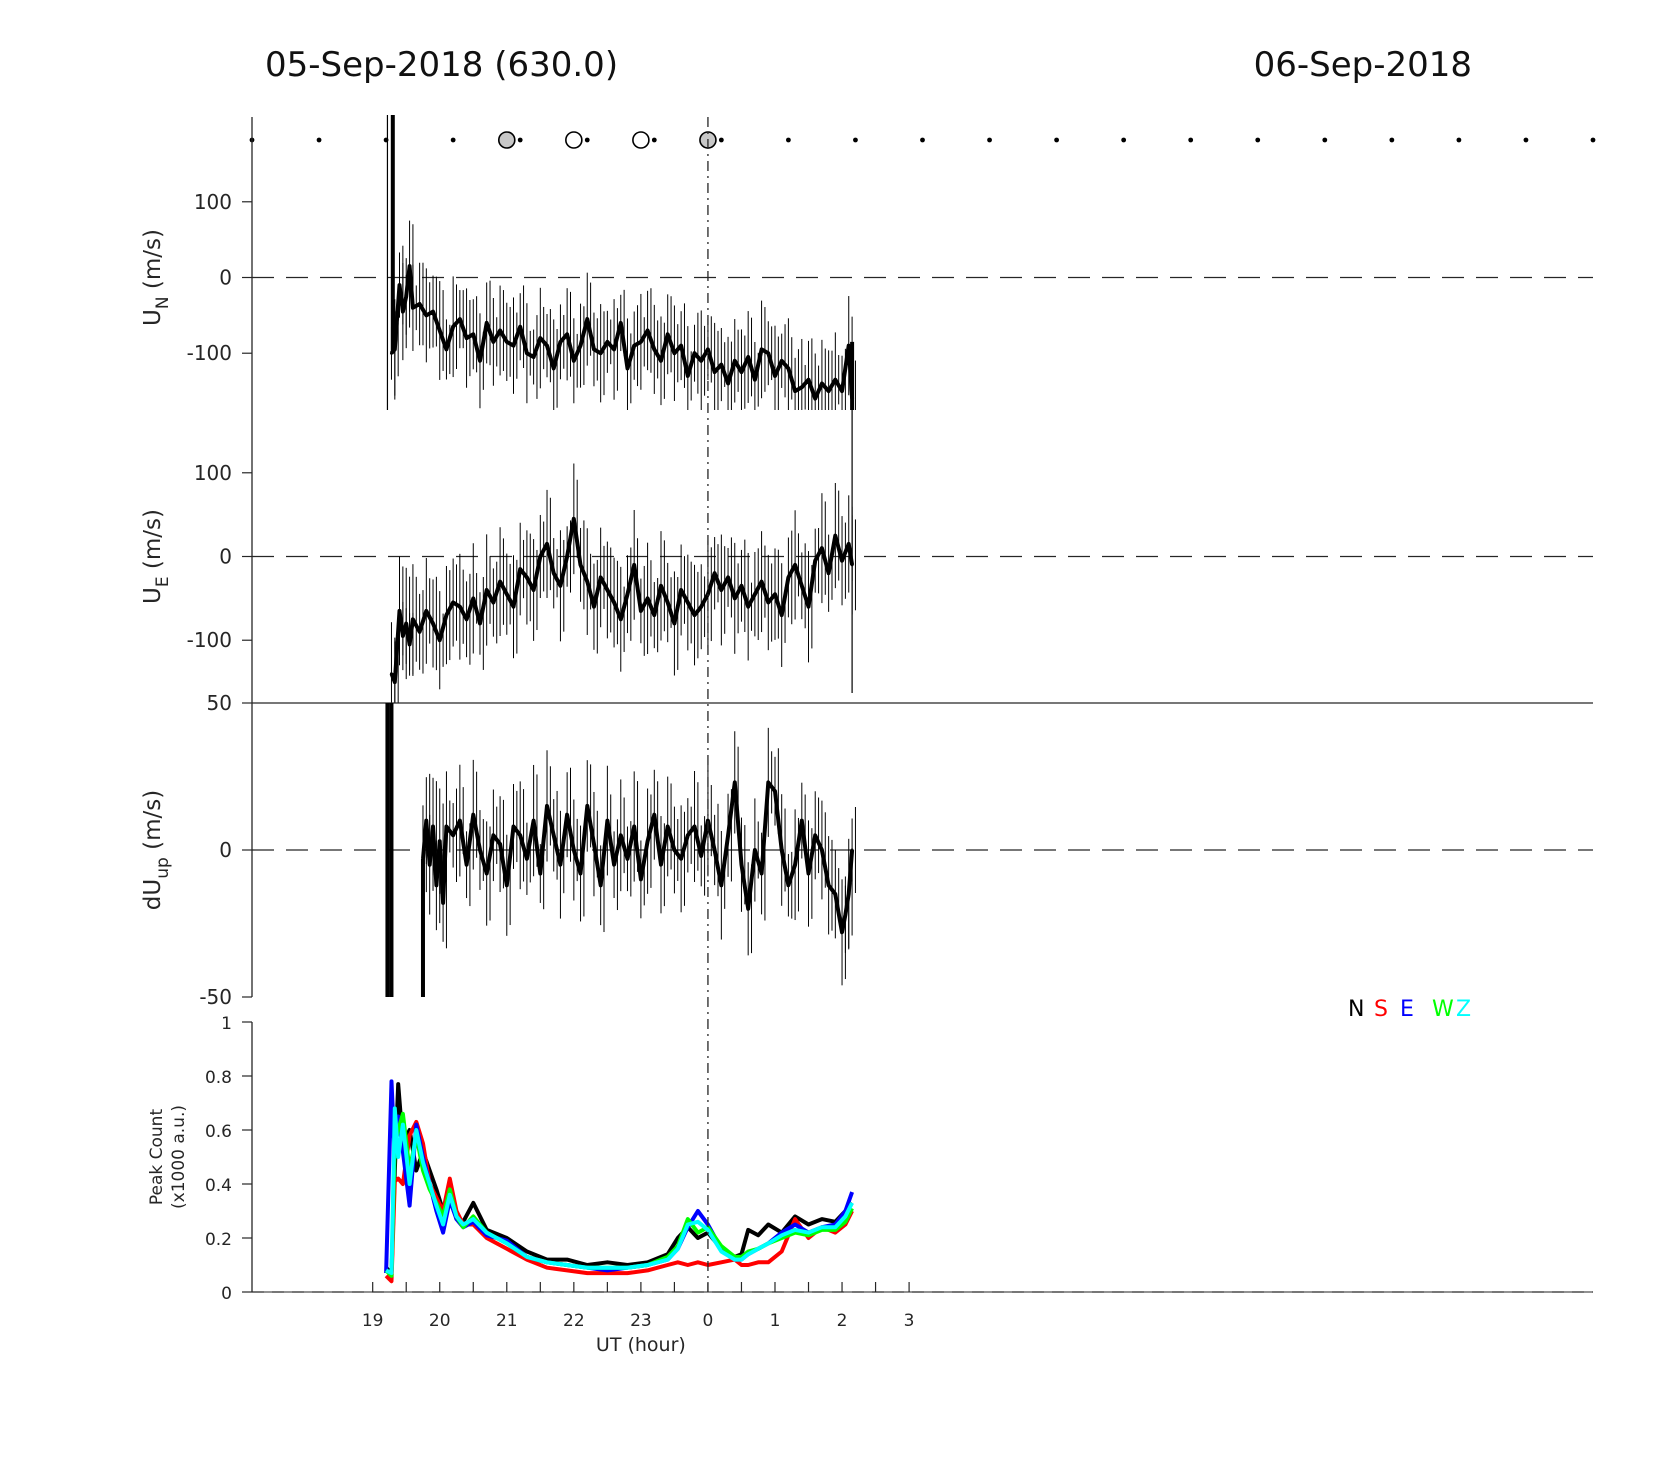 The height and width of the screenshot is (1458, 1667). I want to click on legend-item-Z: Z, so click(1463, 1009).